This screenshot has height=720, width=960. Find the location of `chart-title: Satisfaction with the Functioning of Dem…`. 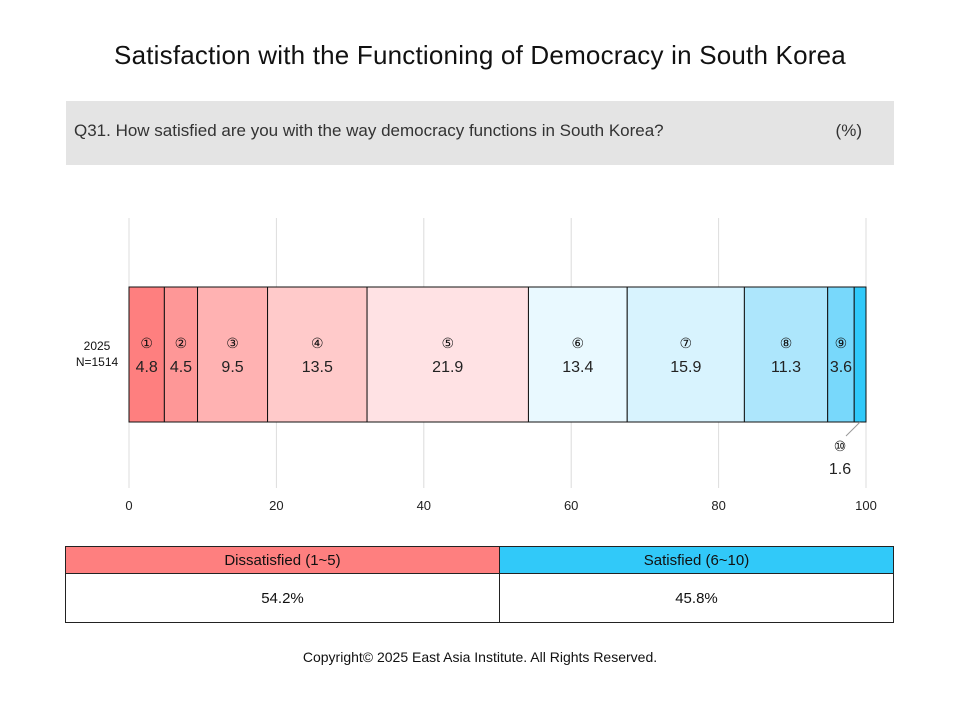

chart-title: Satisfaction with the Functioning of Dem… is located at coordinates (480, 55).